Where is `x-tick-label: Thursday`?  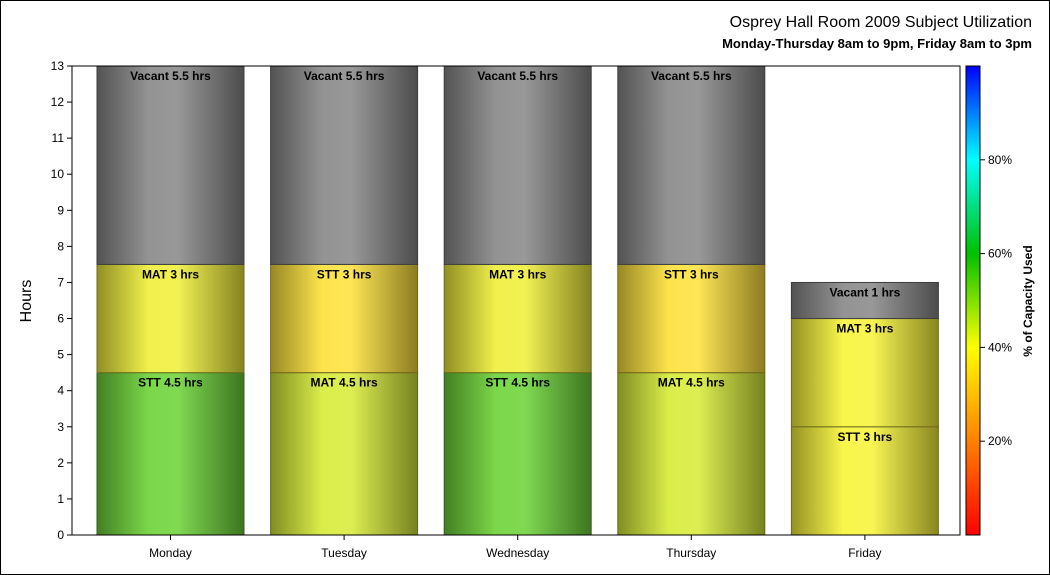
x-tick-label: Thursday is located at coordinates (691, 553).